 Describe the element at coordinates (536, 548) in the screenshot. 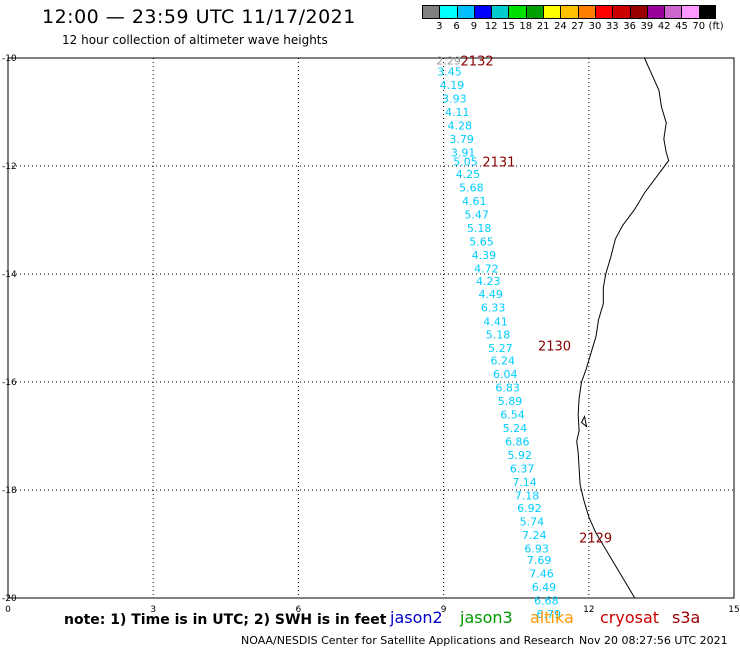

I see `swh-value: 6.93` at that location.